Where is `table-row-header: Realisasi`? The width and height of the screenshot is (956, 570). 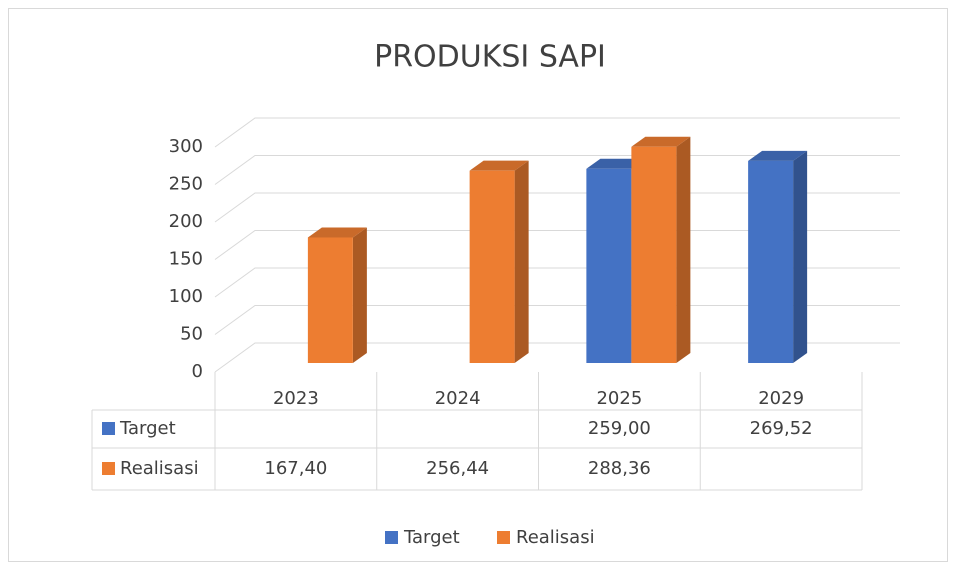 table-row-header: Realisasi is located at coordinates (159, 468).